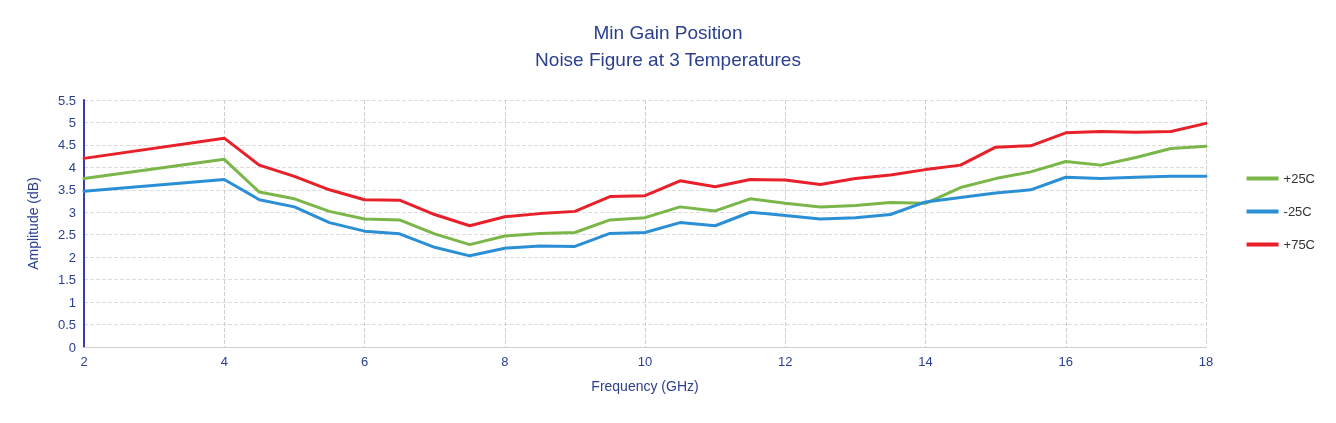 Image resolution: width=1336 pixels, height=423 pixels. Describe the element at coordinates (72, 257) in the screenshot. I see `y-tick-label: 2` at that location.